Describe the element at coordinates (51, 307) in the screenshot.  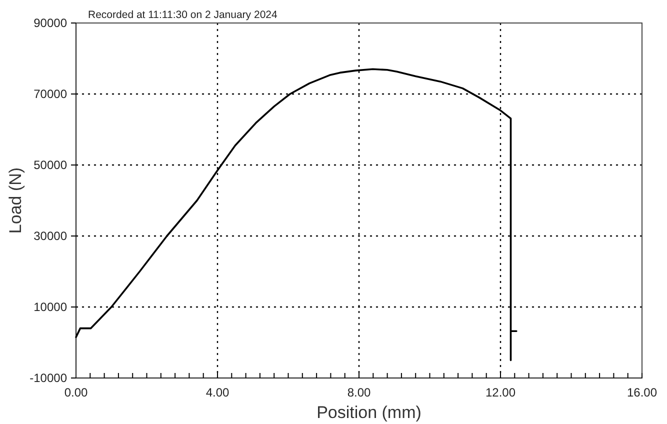
I see `y-tick-label: 10000` at that location.